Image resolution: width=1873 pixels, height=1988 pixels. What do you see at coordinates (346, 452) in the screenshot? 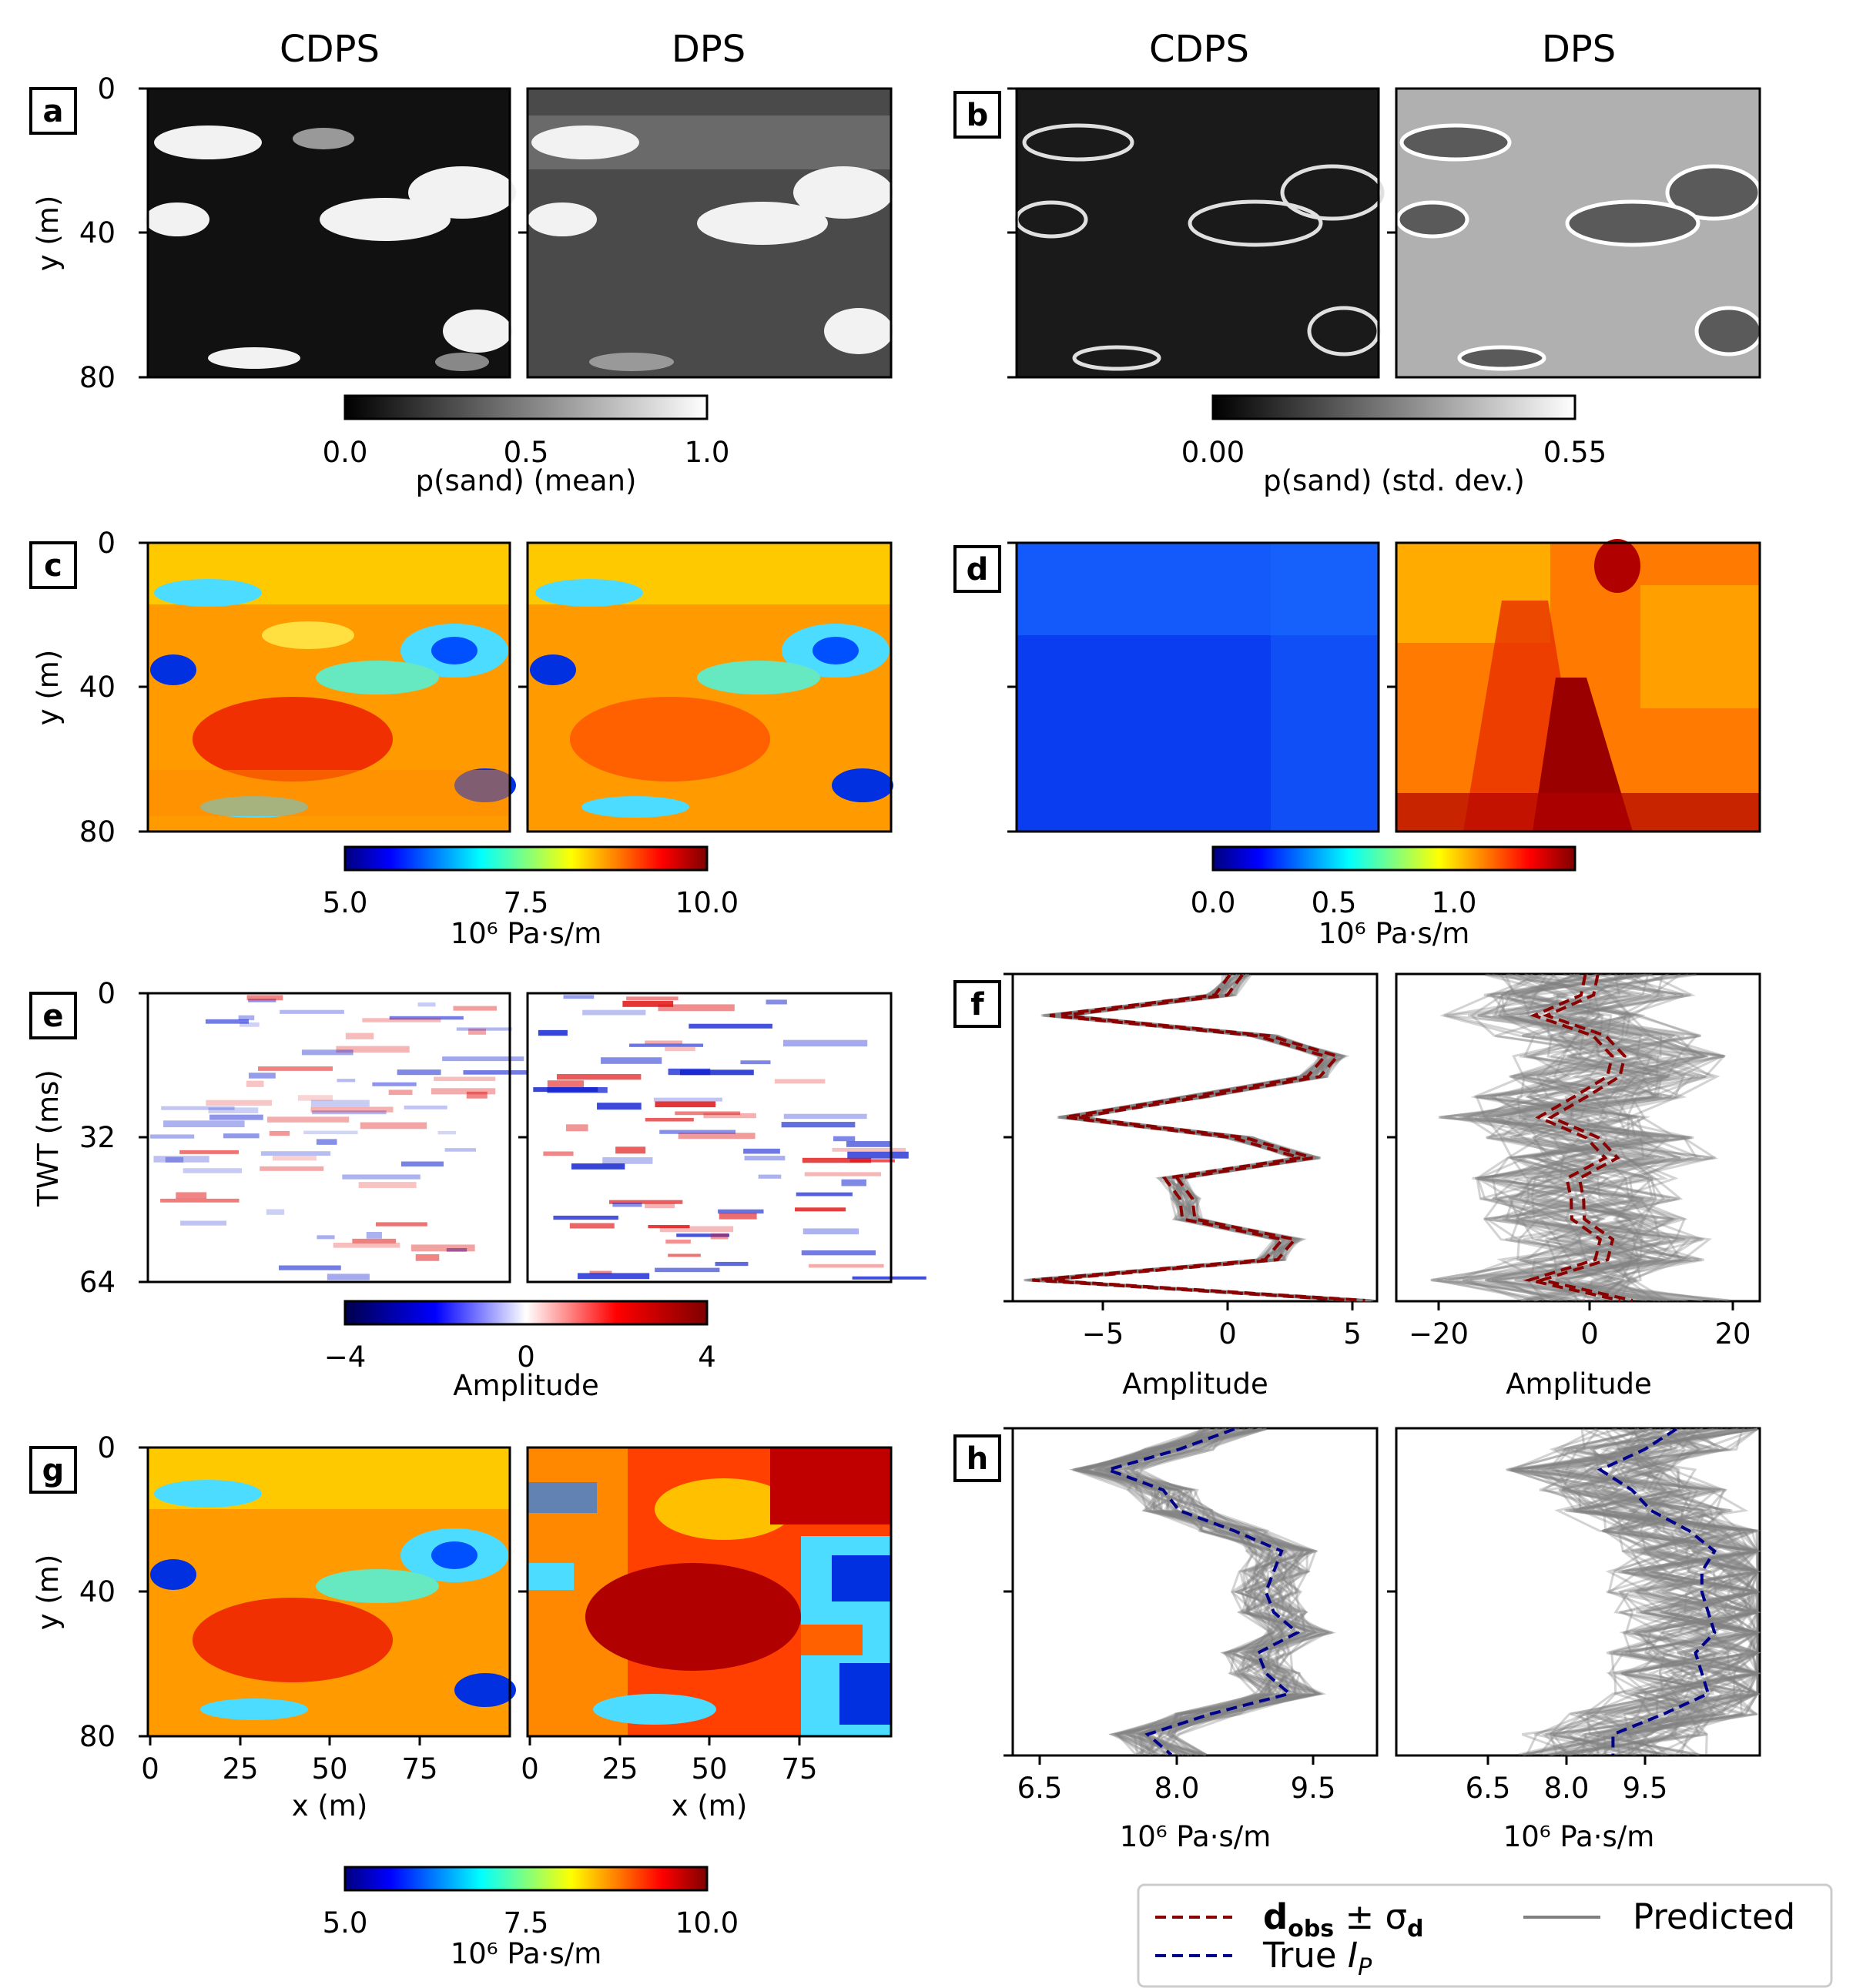
I see `cbar-tick-a-0: 0.0` at bounding box center [346, 452].